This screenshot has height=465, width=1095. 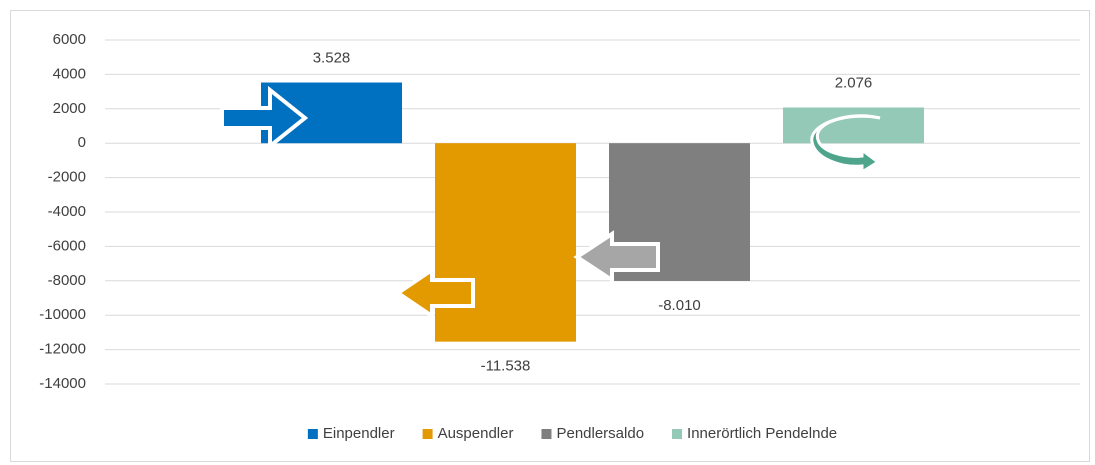 I want to click on value-label: 2.076, so click(x=854, y=82).